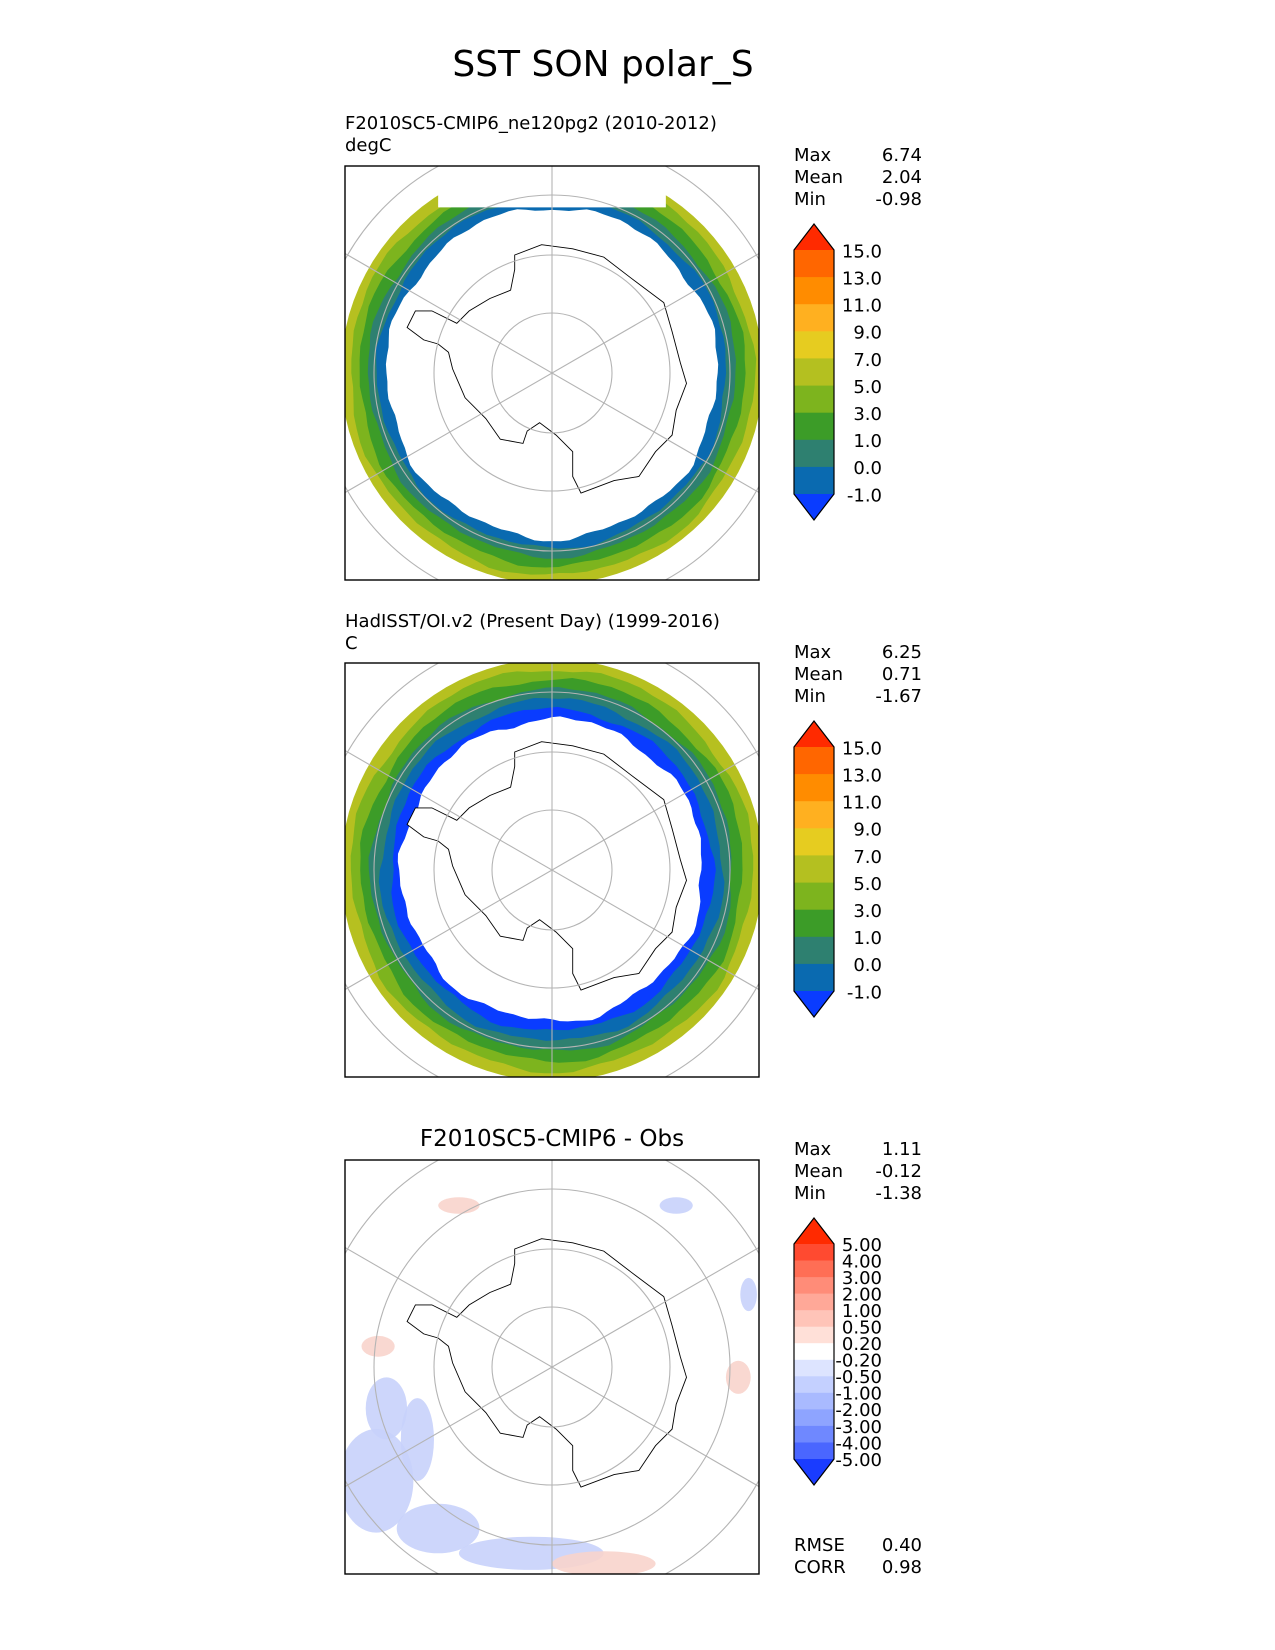  I want to click on stat-max-value: 6.25, so click(902, 652).